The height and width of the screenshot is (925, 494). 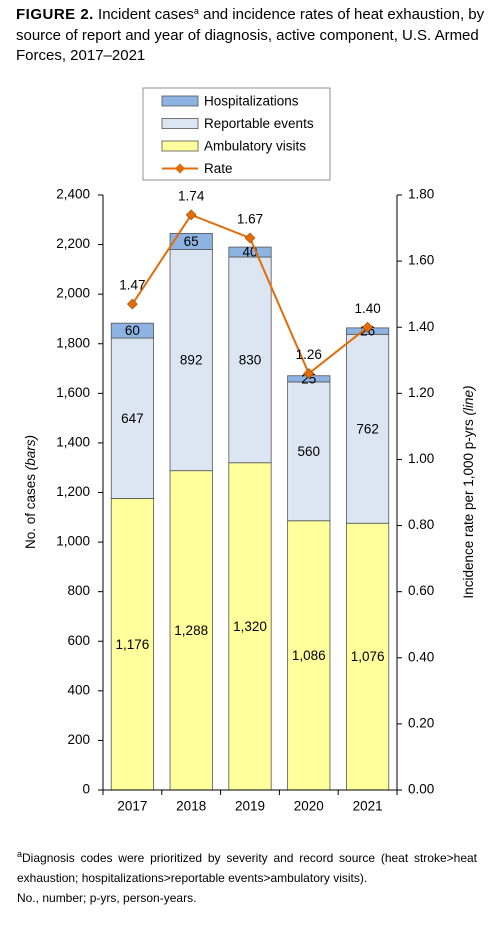 I want to click on y-tick-label: 1,800, so click(x=73, y=342).